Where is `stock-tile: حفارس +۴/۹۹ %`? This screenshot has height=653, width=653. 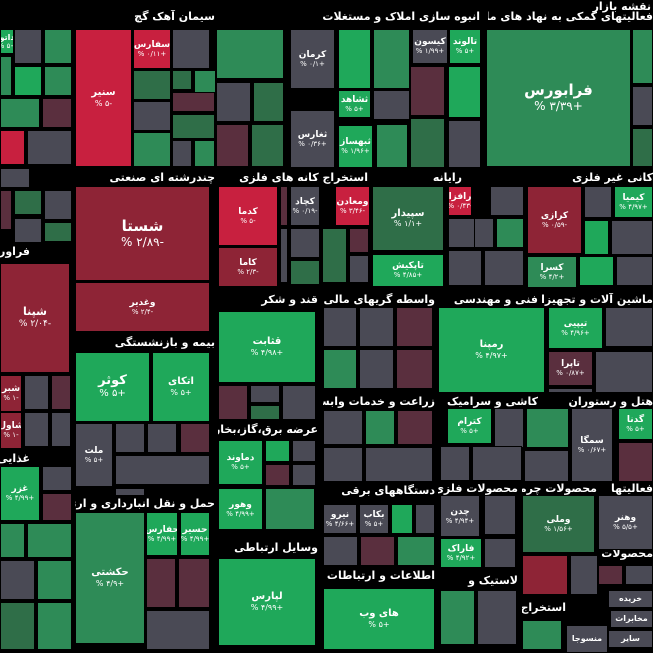 stock-tile: حفارس +۴/۹۹ % is located at coordinates (162, 534).